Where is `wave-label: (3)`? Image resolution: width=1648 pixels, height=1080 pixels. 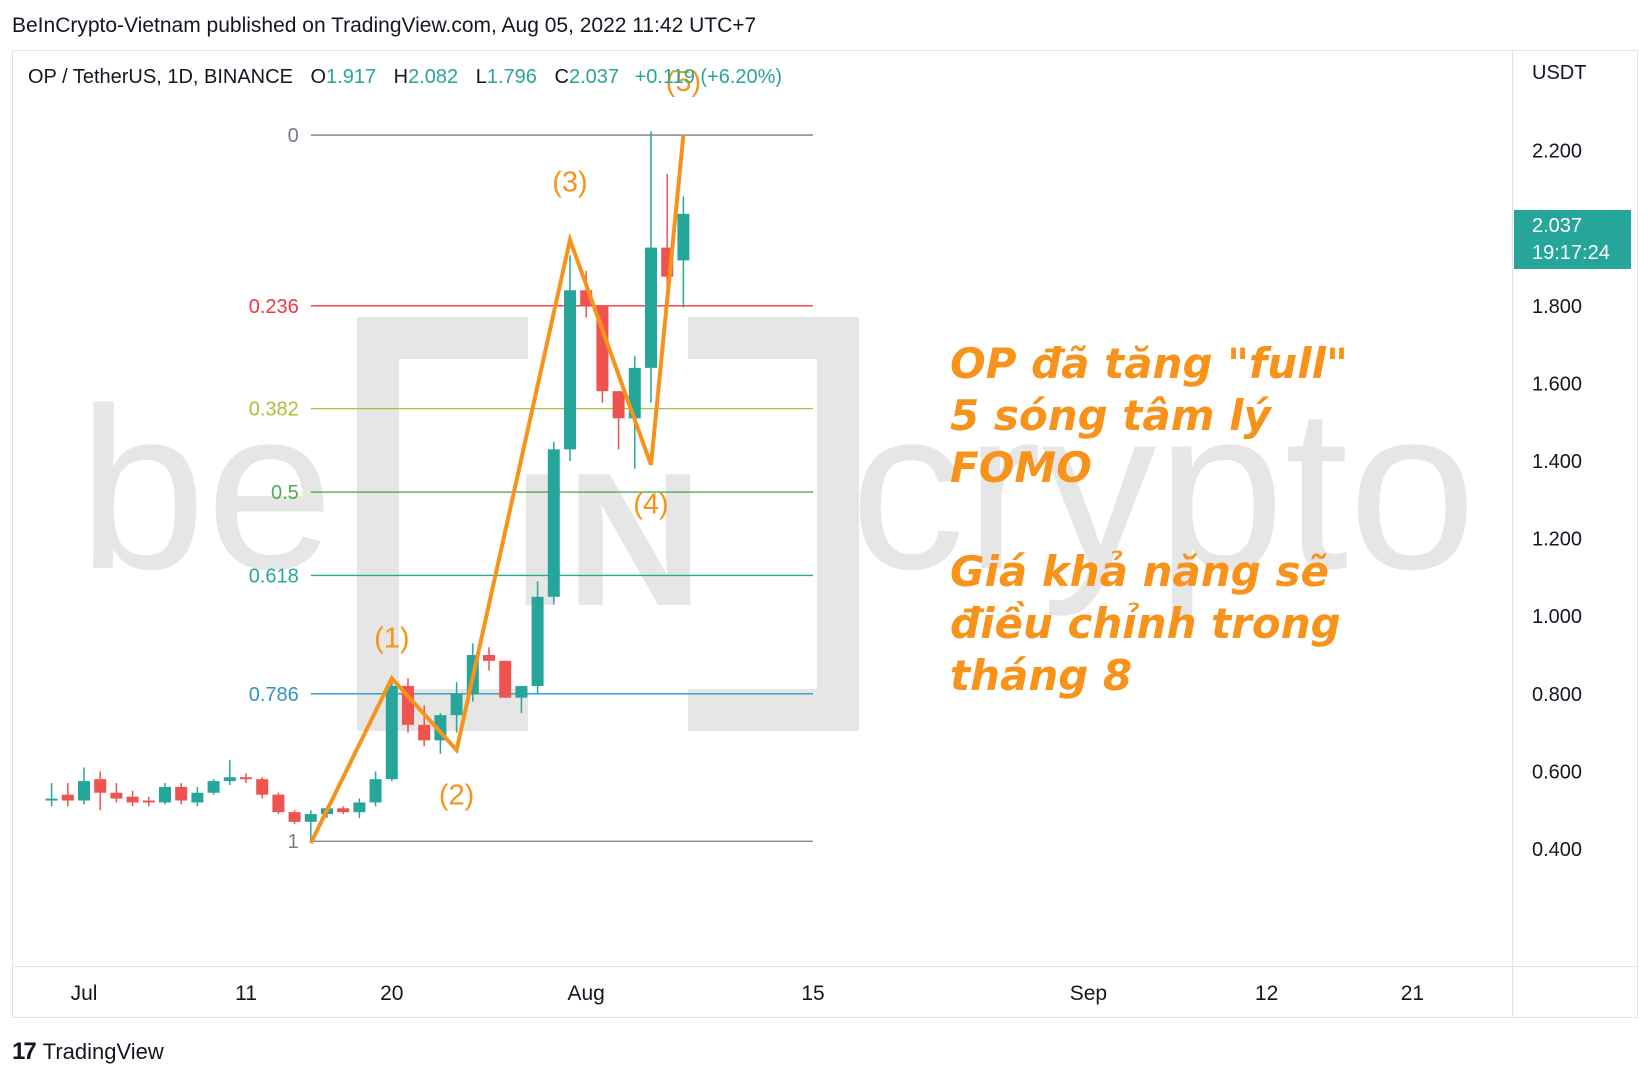
wave-label: (3) is located at coordinates (569, 183).